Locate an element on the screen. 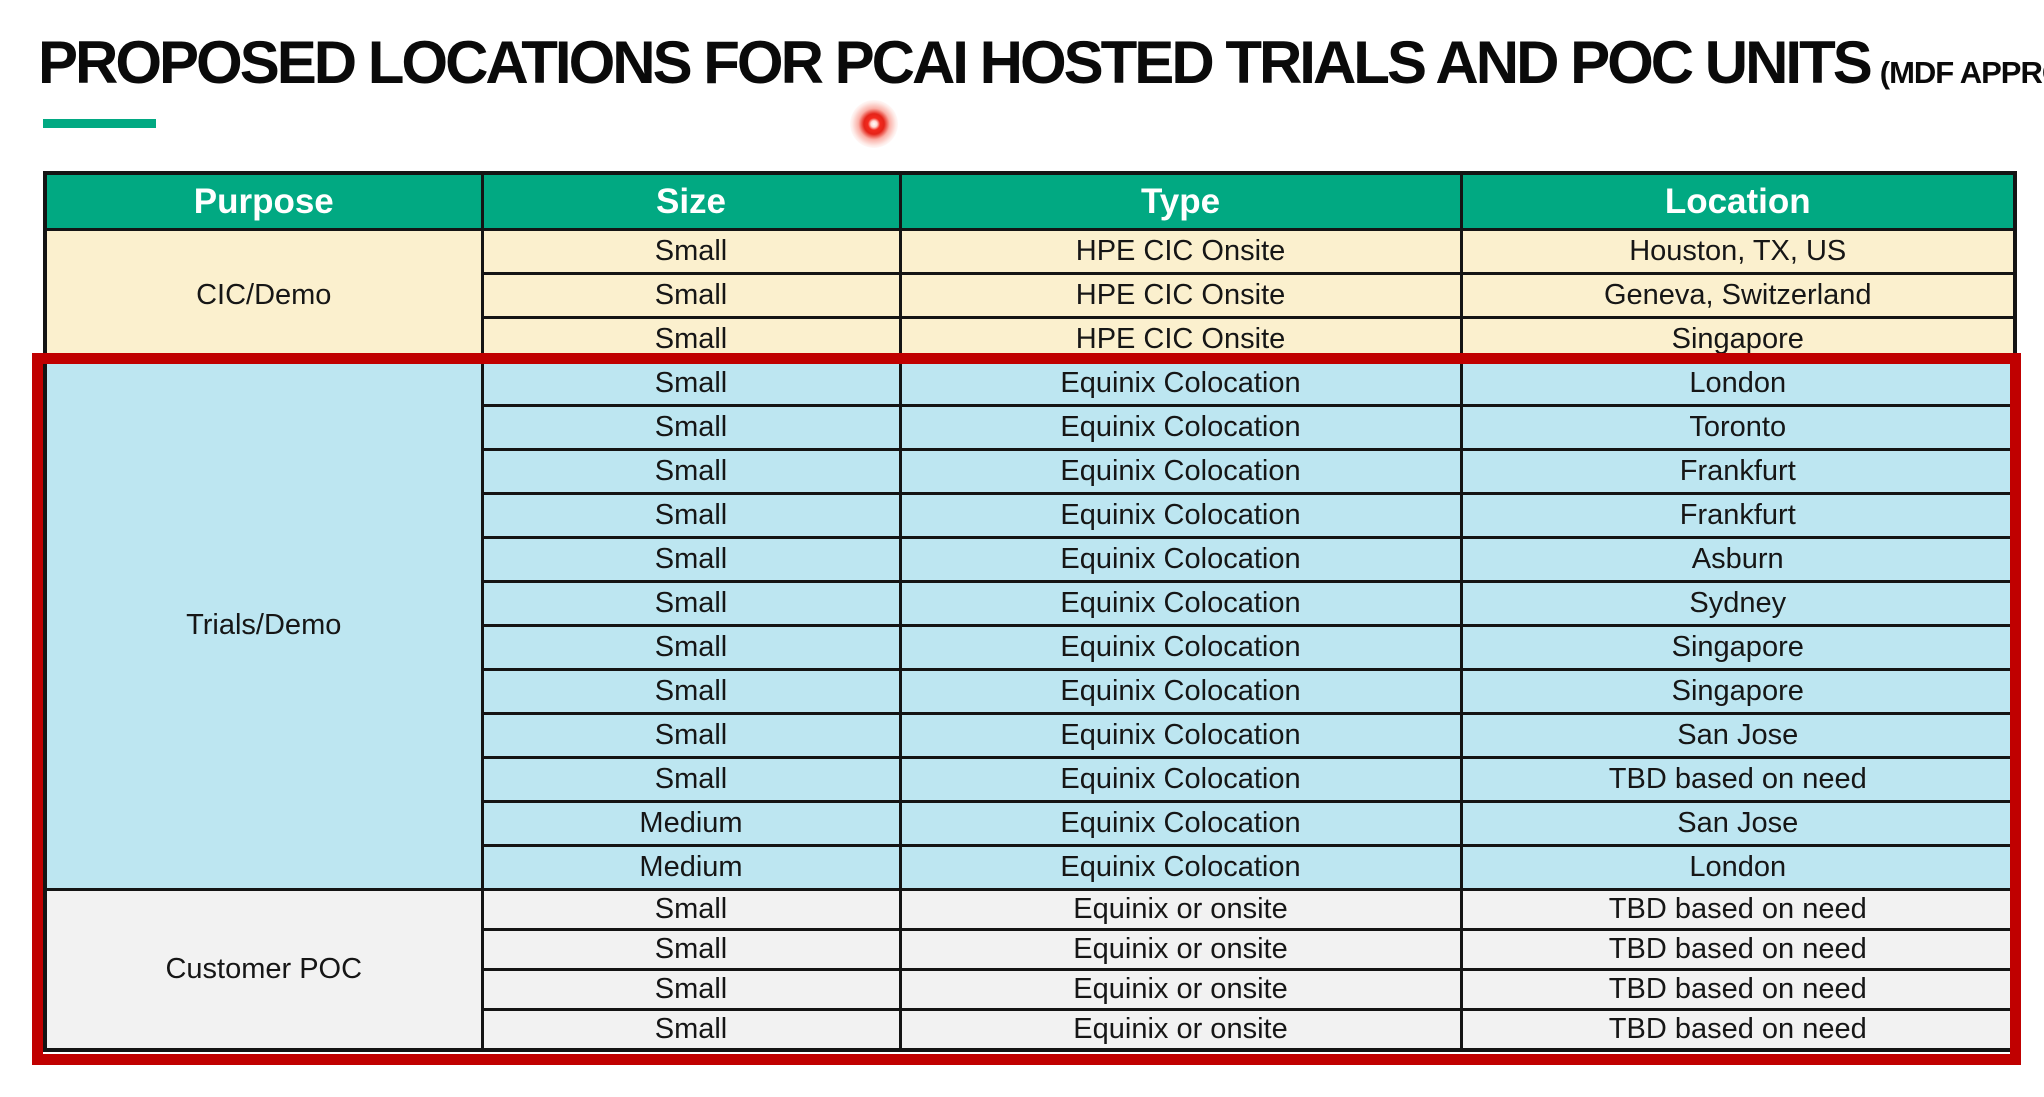  table-row: Small HPE CIC Onsite Geneva, Switzerland is located at coordinates (1031, 295).